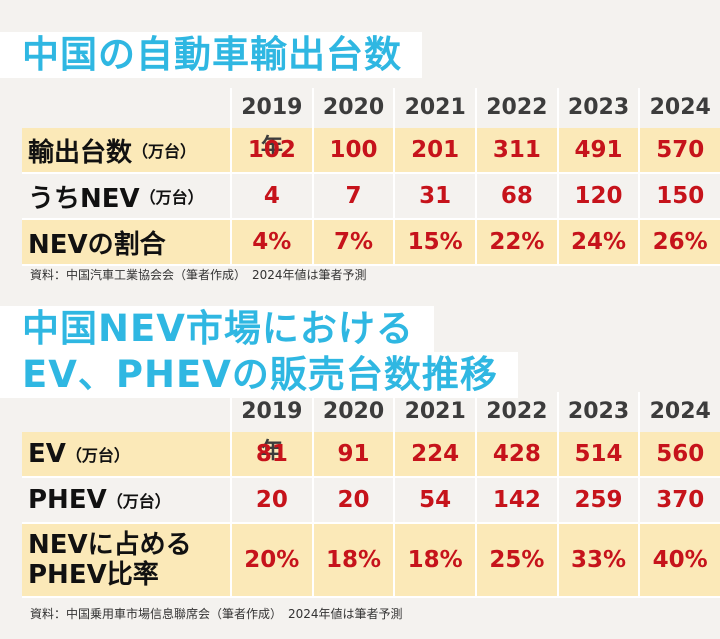  What do you see at coordinates (679, 196) in the screenshot?
I see `table-cell: 150` at bounding box center [679, 196].